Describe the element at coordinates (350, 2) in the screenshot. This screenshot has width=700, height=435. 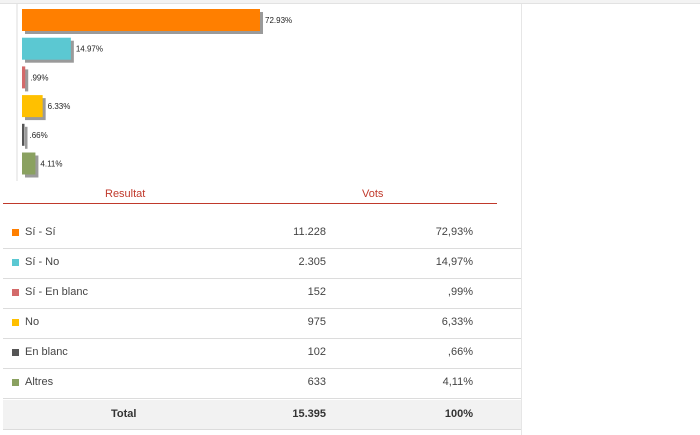
I see `top-border` at that location.